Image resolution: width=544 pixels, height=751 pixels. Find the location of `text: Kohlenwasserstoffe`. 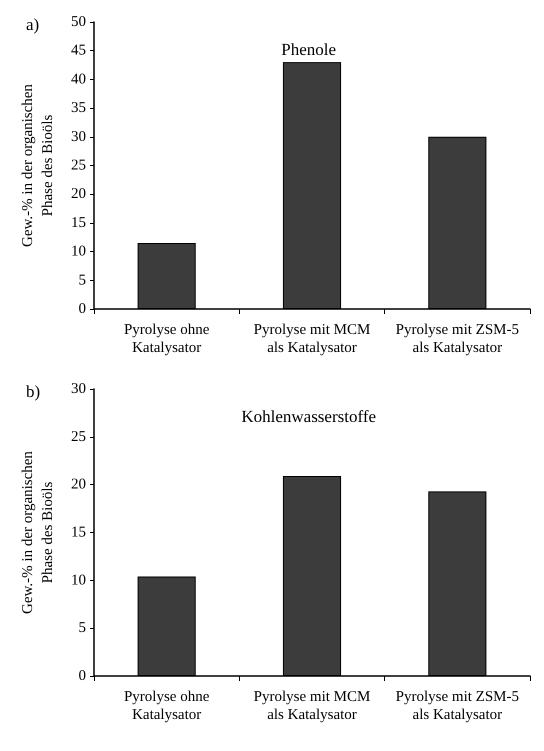

text: Kohlenwasserstoffe is located at coordinates (308, 416).